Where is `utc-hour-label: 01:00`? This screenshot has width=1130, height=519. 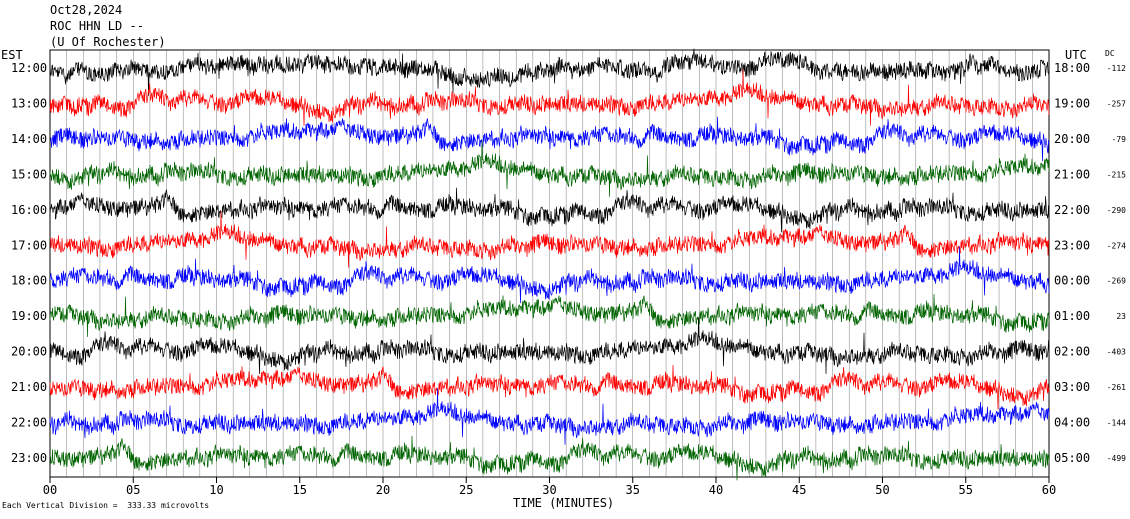 utc-hour-label: 01:00 is located at coordinates (1072, 316).